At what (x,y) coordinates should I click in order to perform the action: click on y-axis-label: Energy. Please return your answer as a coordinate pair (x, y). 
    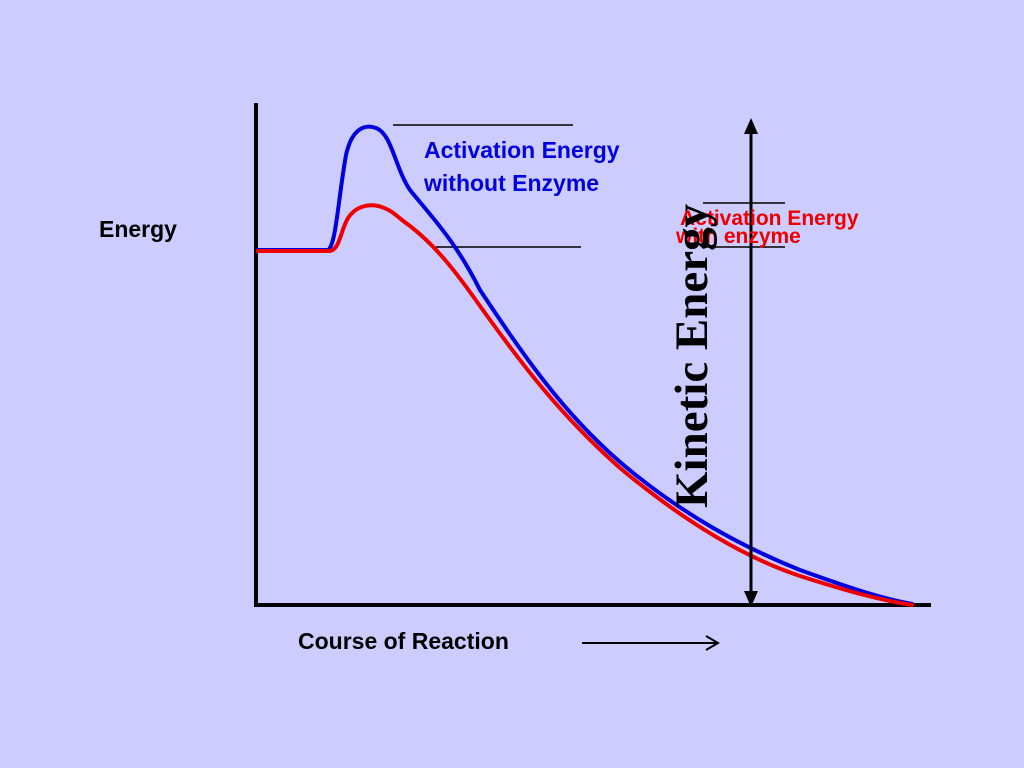
    Looking at the image, I should click on (138, 229).